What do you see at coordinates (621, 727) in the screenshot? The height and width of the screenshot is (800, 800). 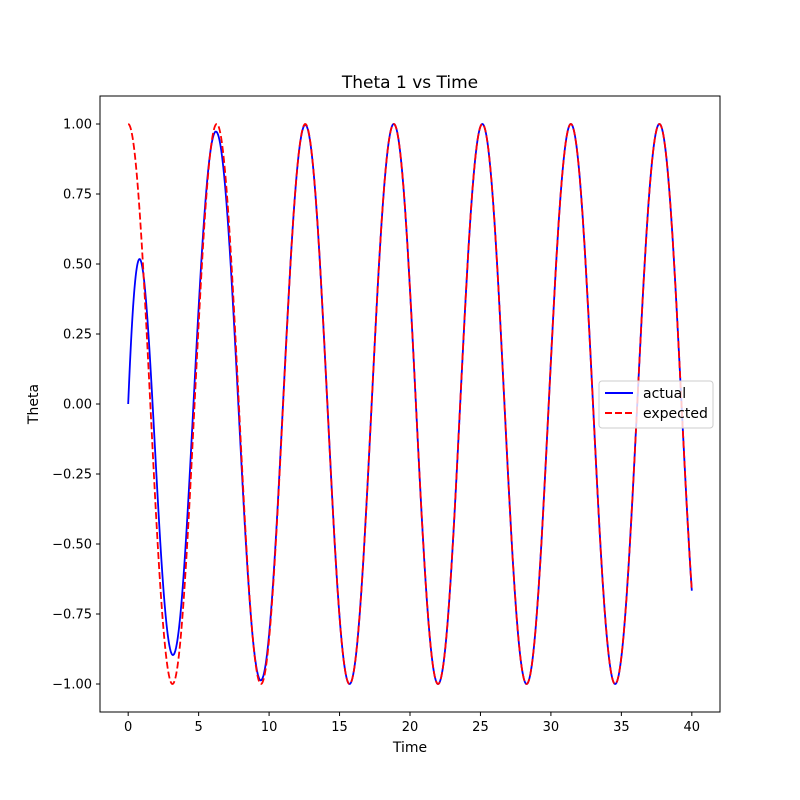 I see `x-tick-label: 35` at bounding box center [621, 727].